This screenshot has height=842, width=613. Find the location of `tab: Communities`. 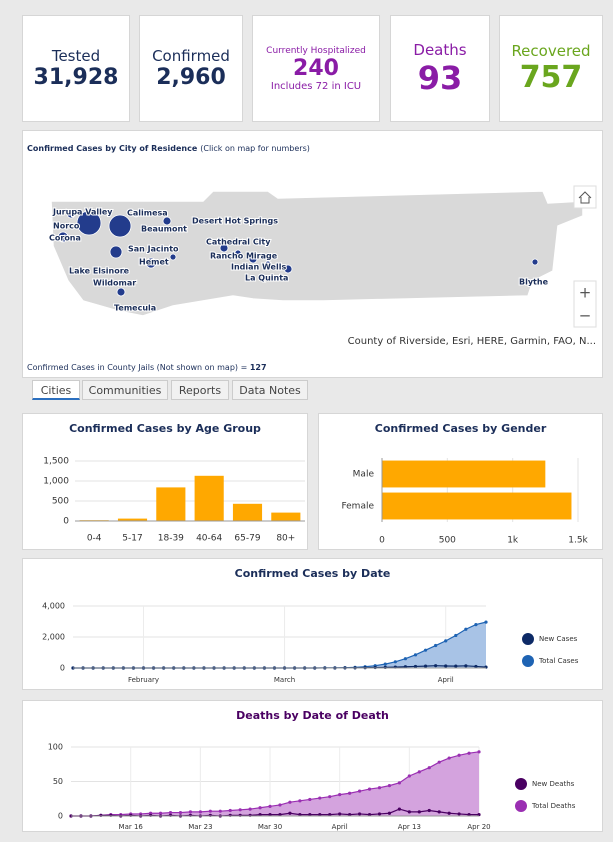

tab: Communities is located at coordinates (125, 390).